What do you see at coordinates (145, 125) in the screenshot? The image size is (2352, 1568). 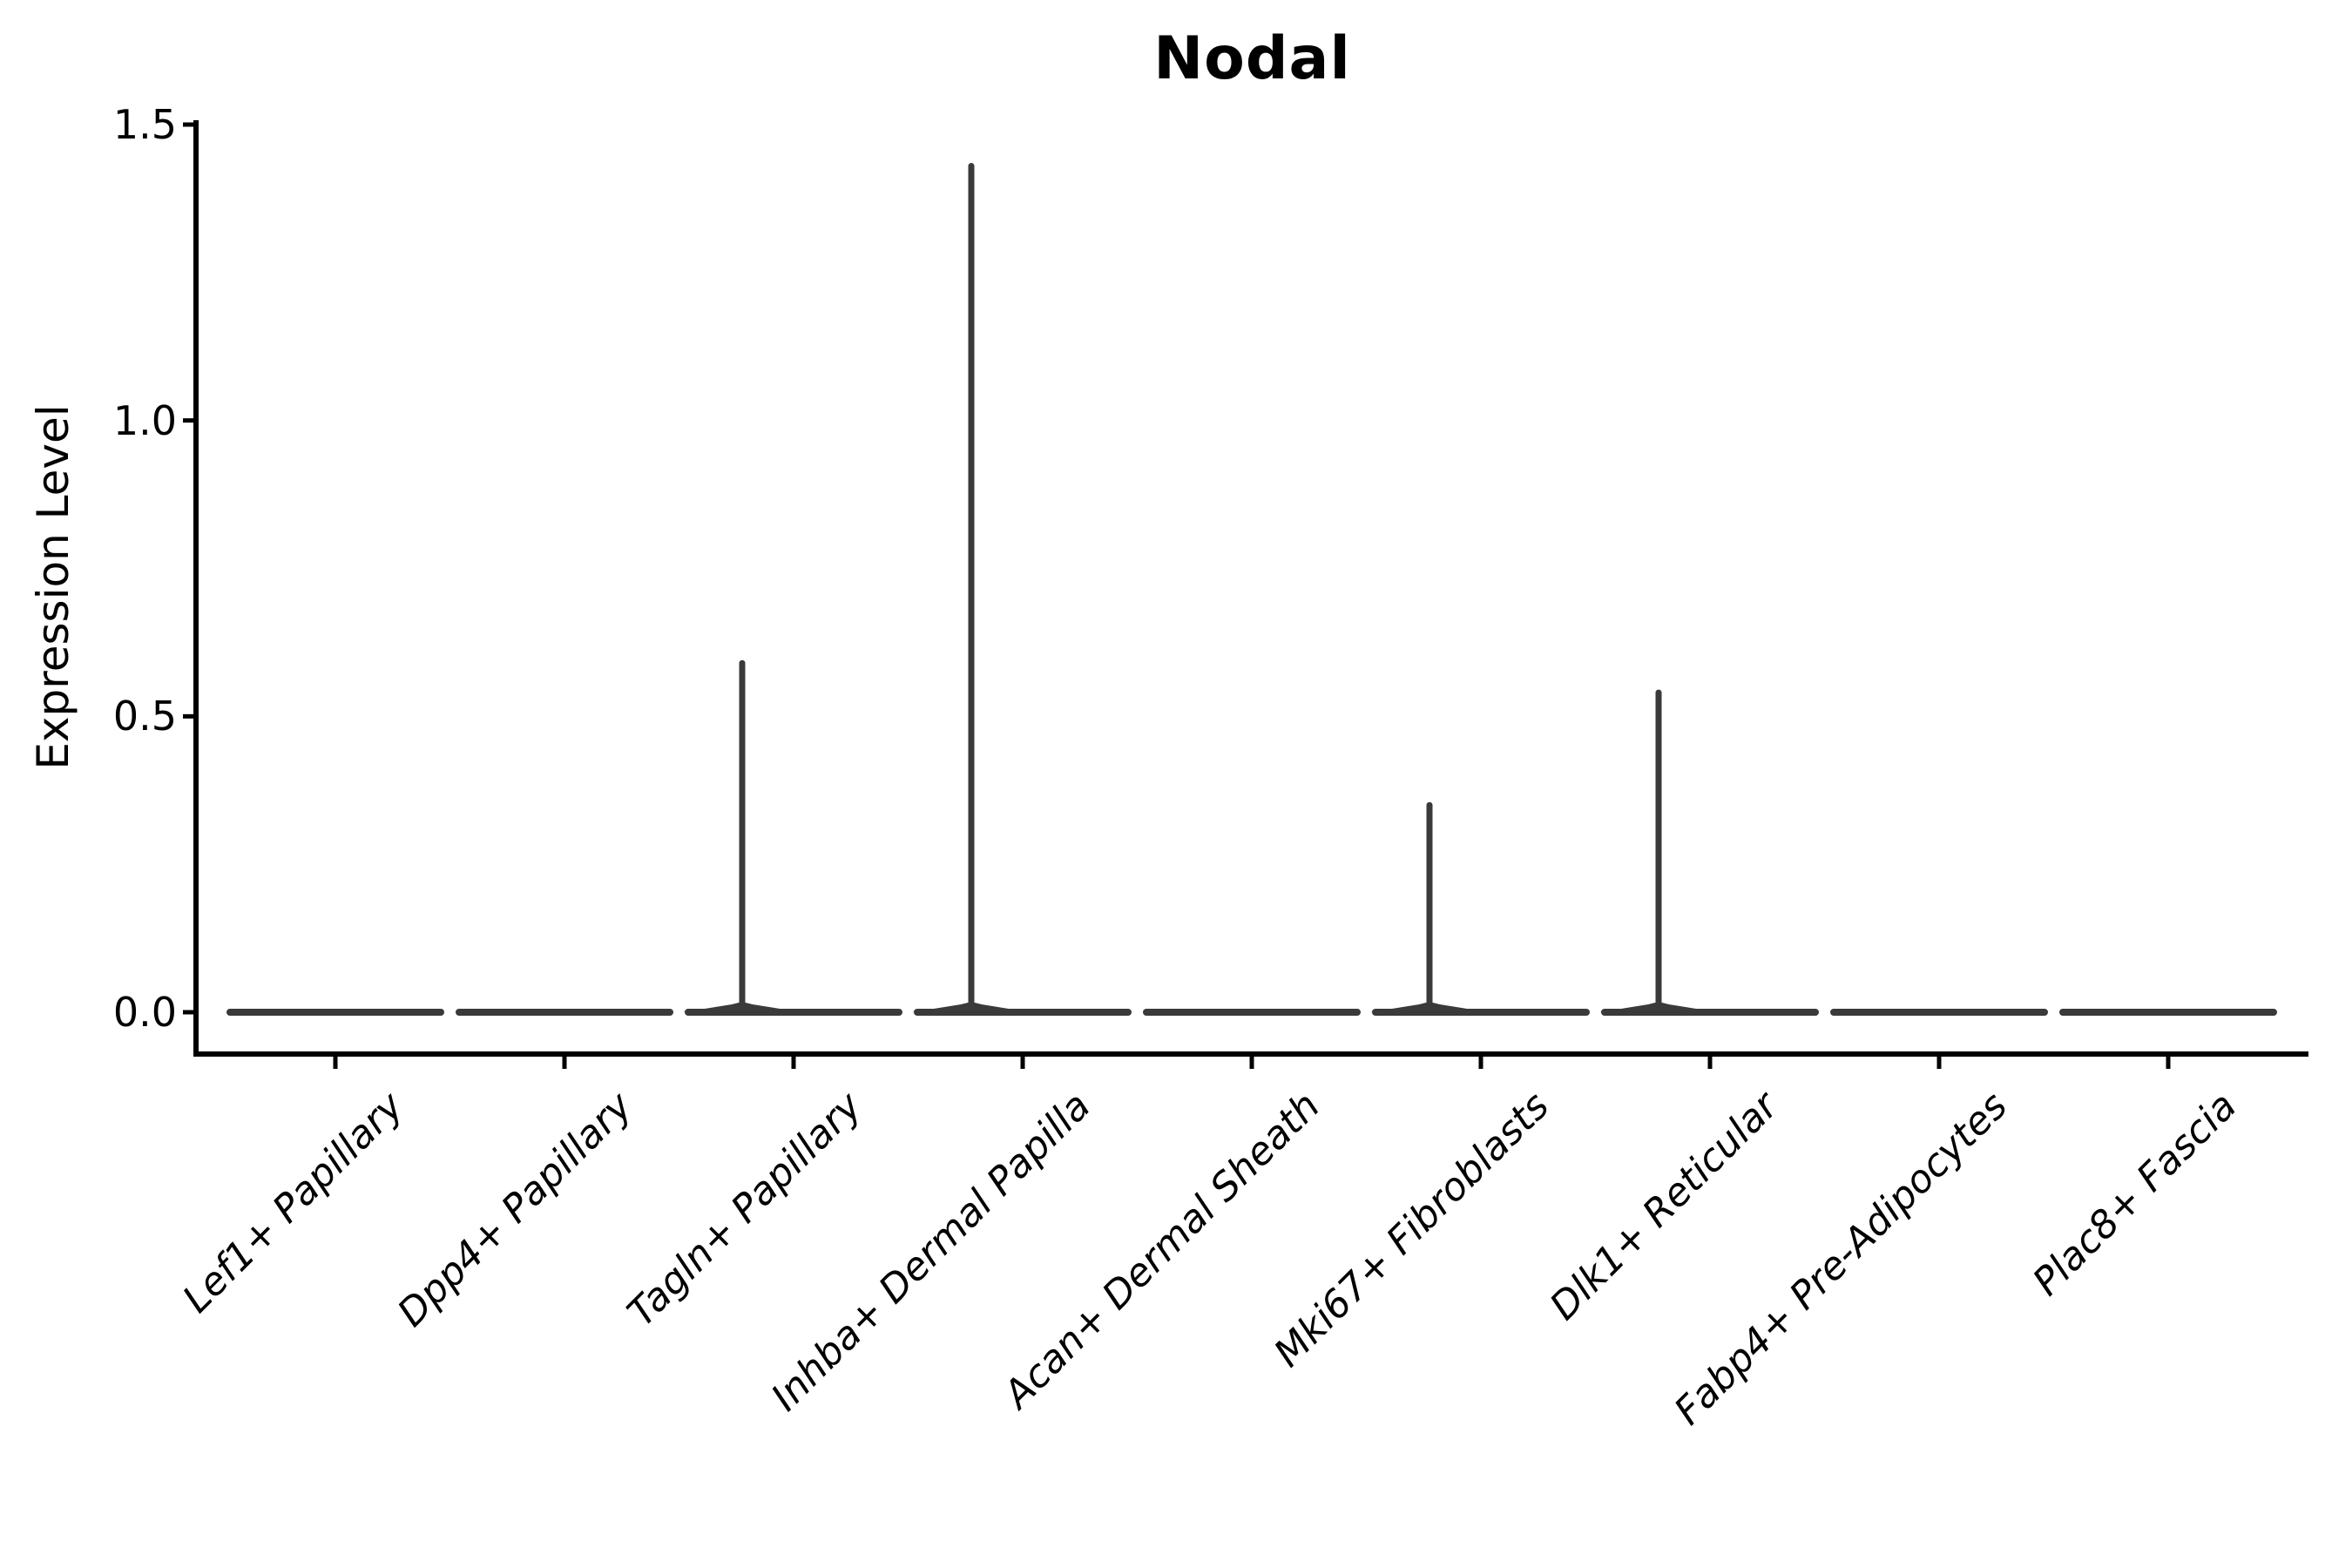 I see `y-tick-label: 1.5` at bounding box center [145, 125].